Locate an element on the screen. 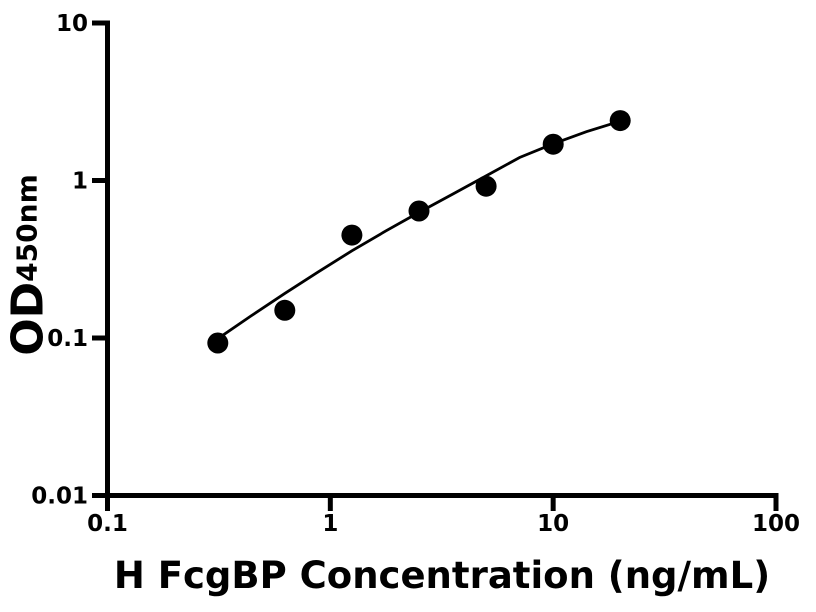 The image size is (816, 612). y-tick-label: 0.1 is located at coordinates (67, 339).